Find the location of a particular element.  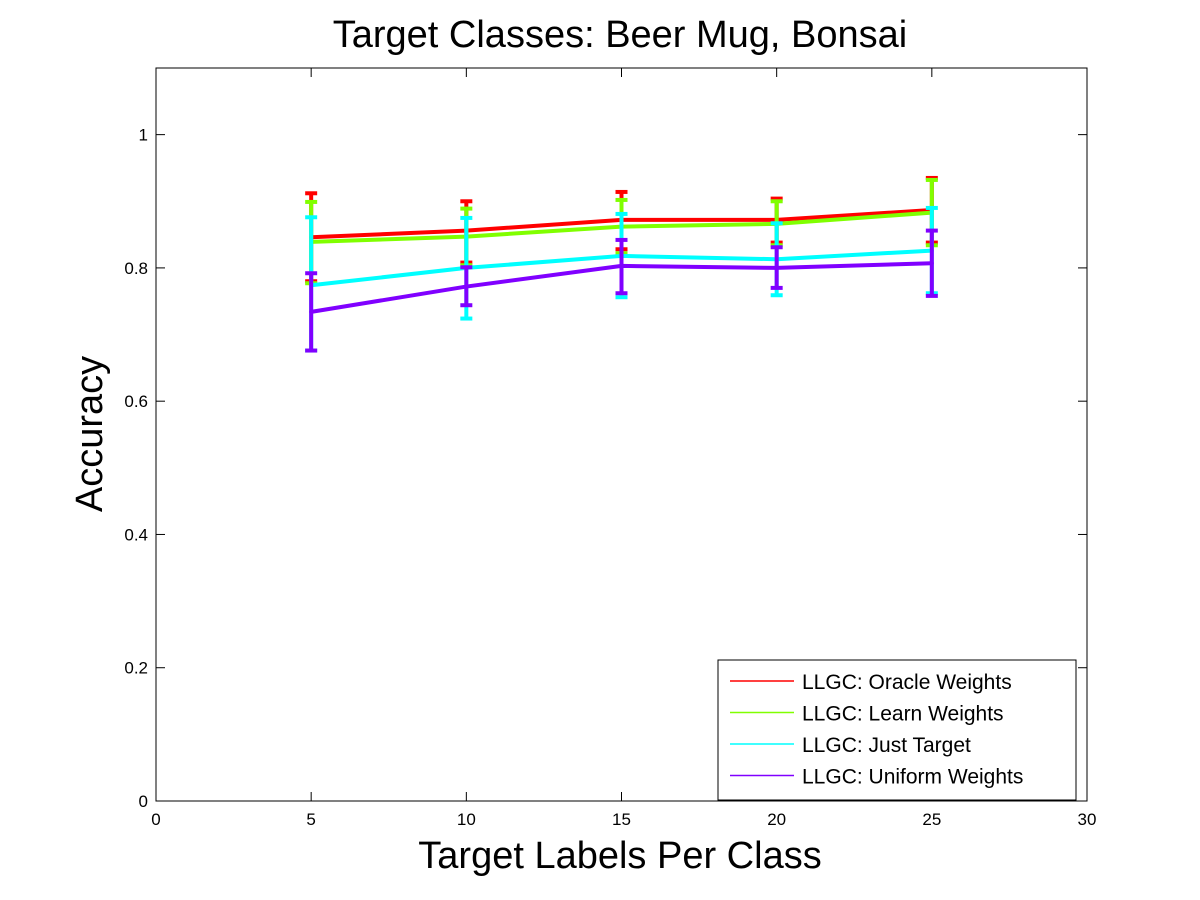

y-tick-label: 0 is located at coordinates (143, 801).